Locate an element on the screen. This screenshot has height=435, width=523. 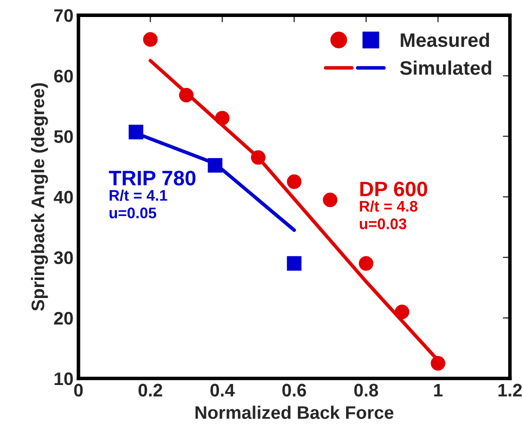
x-tick-label: 0.4 is located at coordinates (222, 390).